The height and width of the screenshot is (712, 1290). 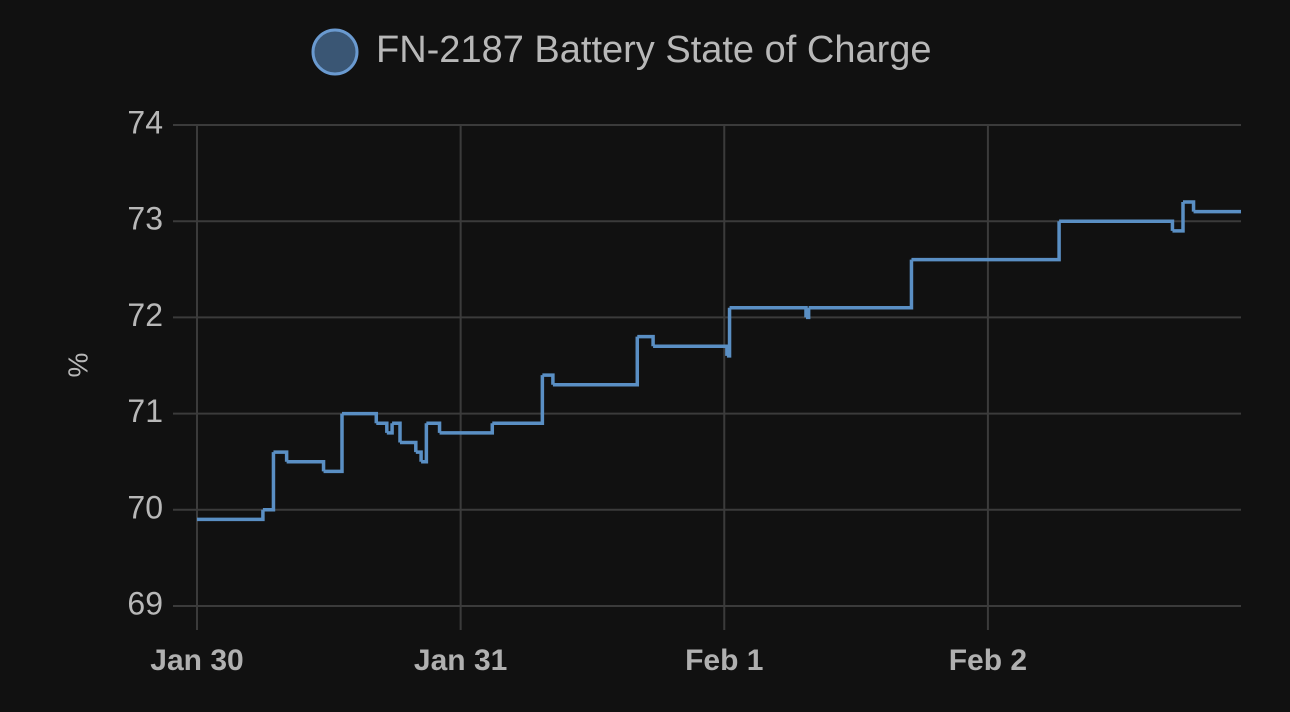 I want to click on y-tick-label: 74, so click(x=145, y=122).